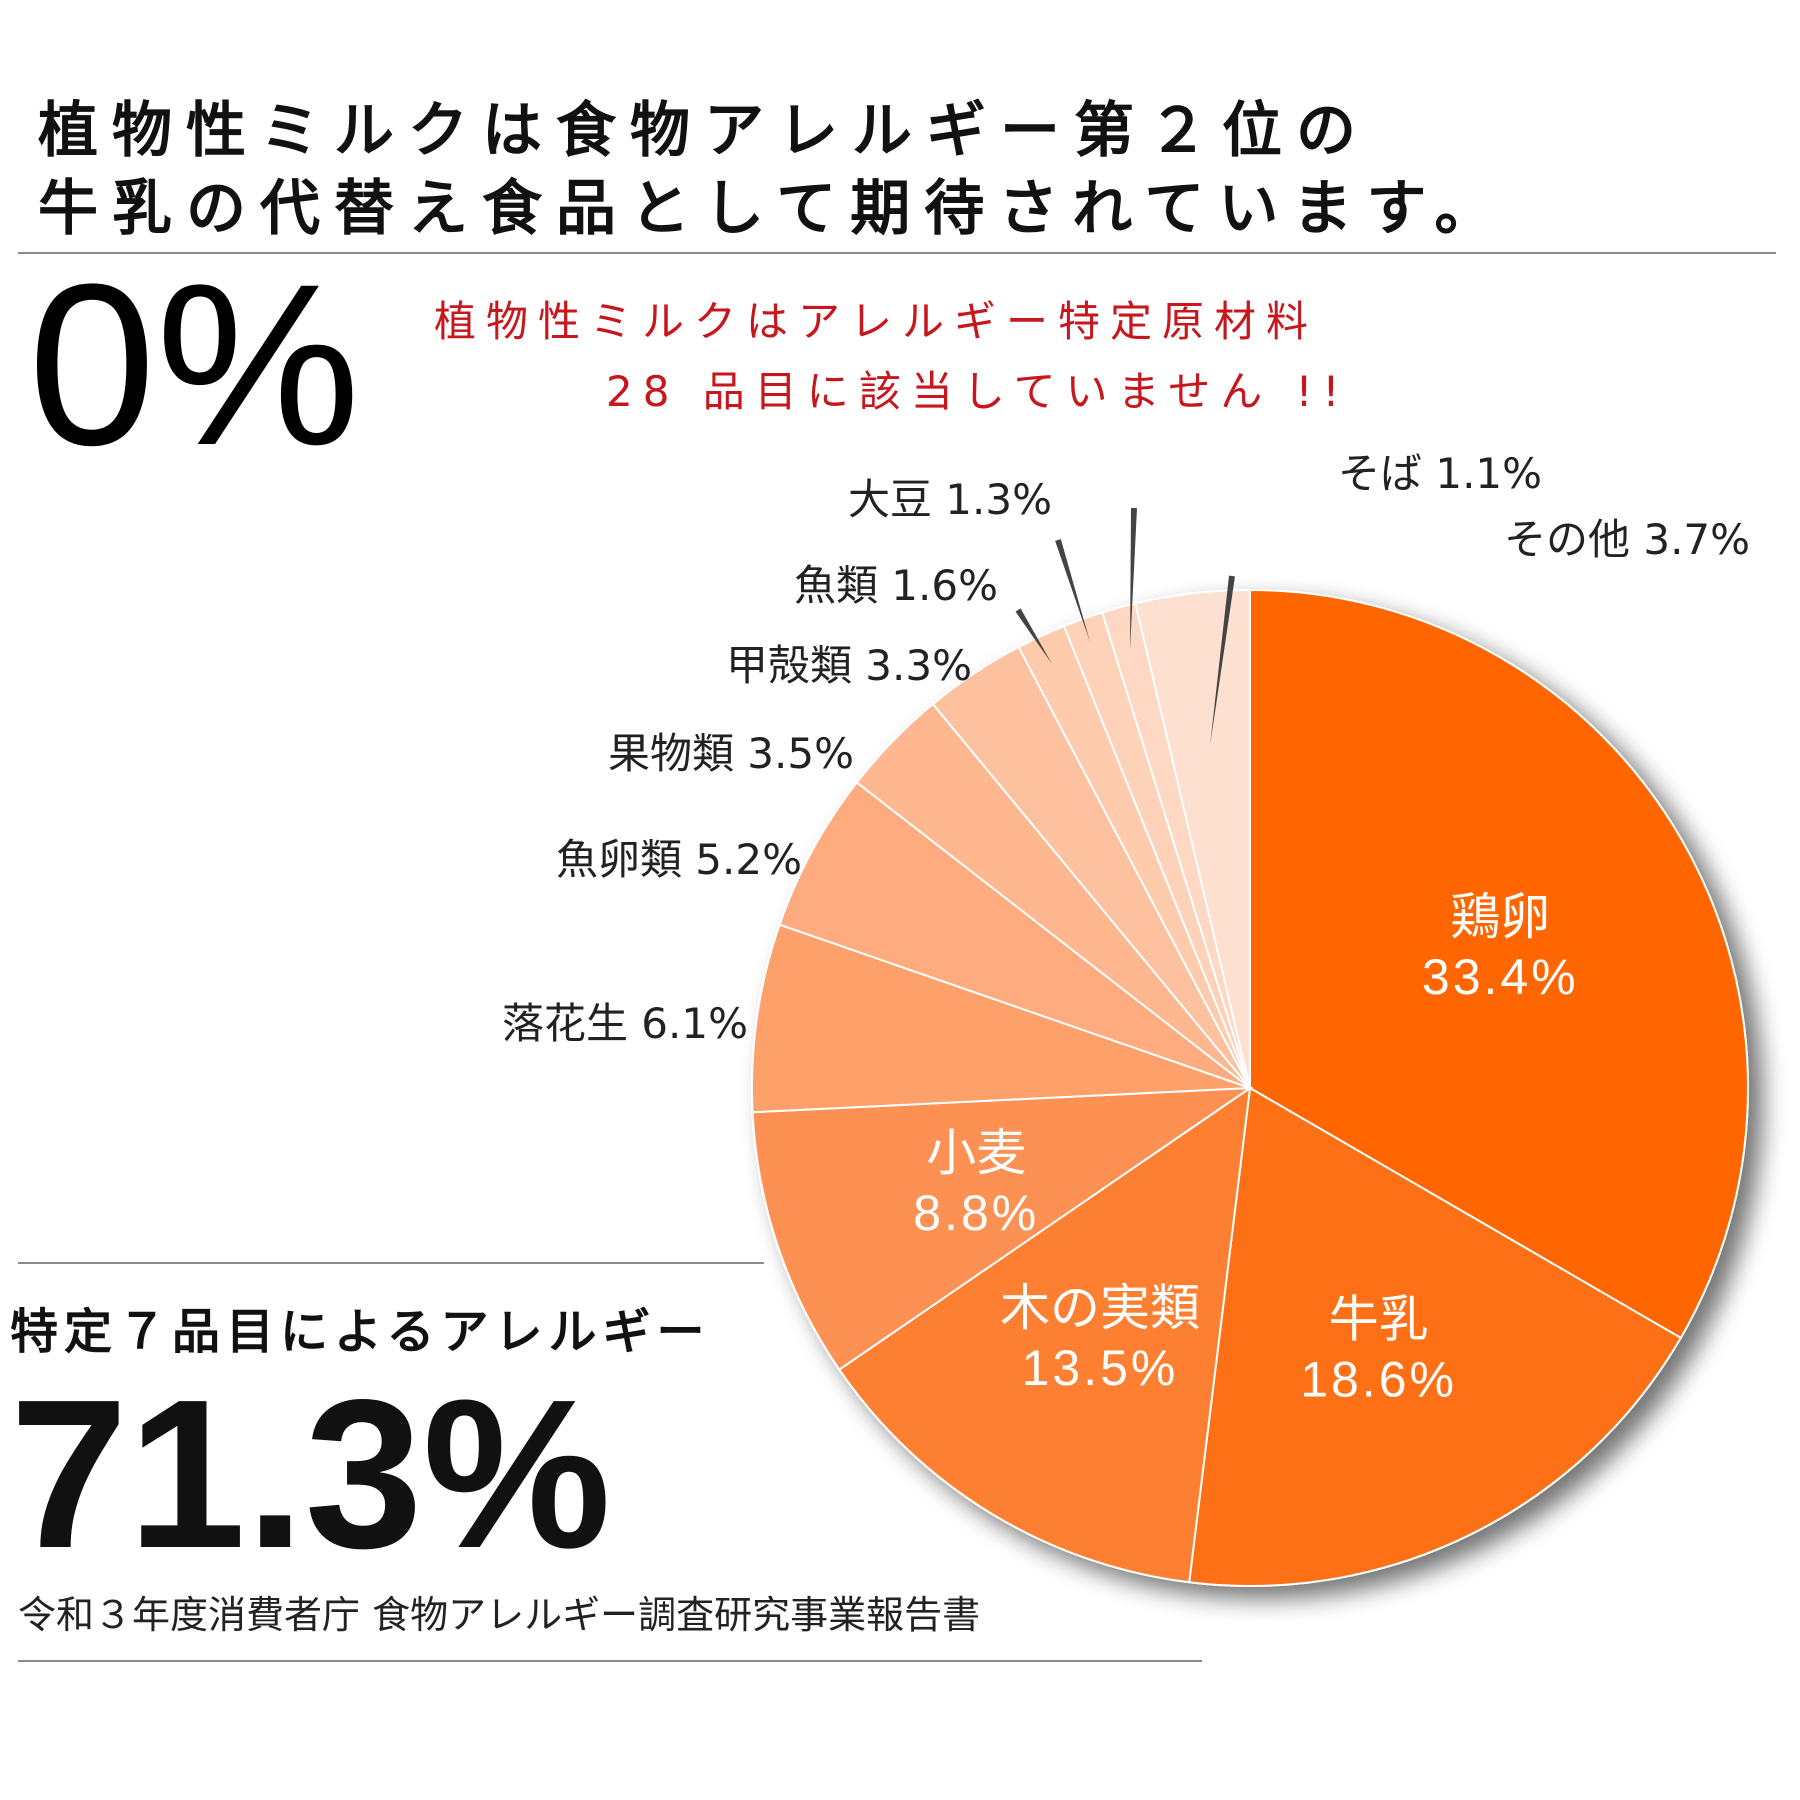 The width and height of the screenshot is (1800, 1800). Describe the element at coordinates (1500, 917) in the screenshot. I see `slice-1-label: 鶏卵` at that location.